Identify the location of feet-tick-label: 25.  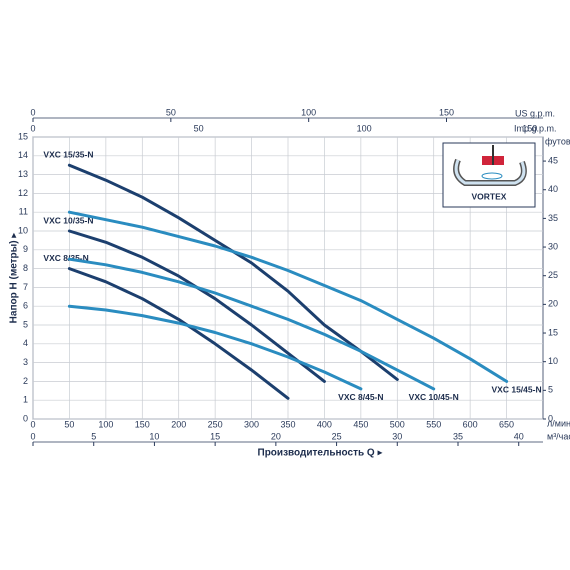
(553, 275).